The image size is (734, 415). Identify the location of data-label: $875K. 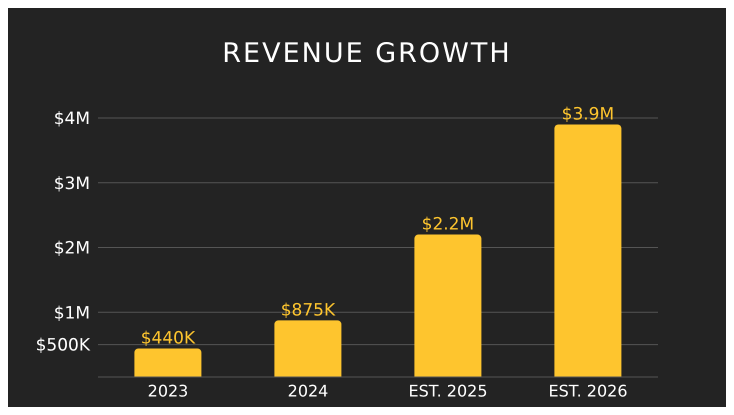
(308, 310).